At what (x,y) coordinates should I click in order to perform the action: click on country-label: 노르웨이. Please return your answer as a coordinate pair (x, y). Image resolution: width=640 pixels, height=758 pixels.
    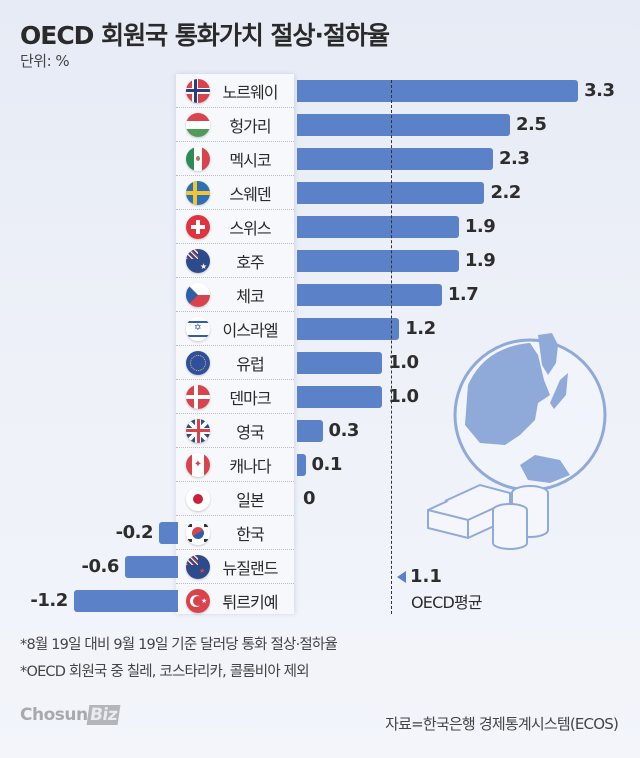
    Looking at the image, I should click on (235, 91).